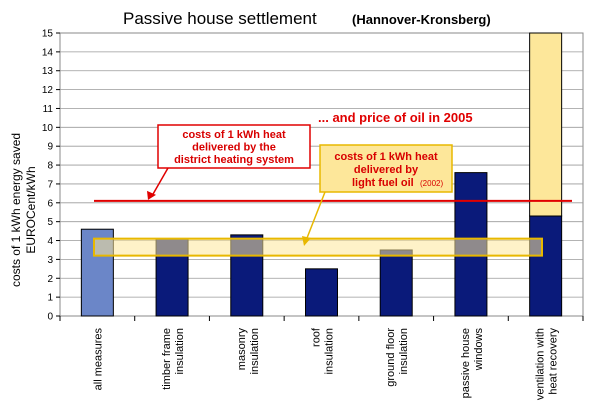  Describe the element at coordinates (48, 71) in the screenshot. I see `y-tick-label: 13` at that location.